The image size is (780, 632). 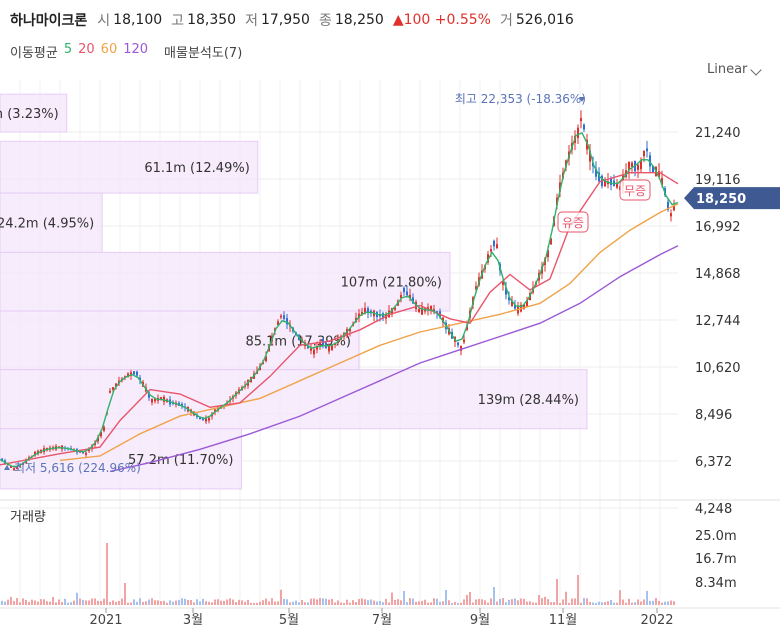 I want to click on volume-profile-label: 57.2m (11.70%), so click(x=180, y=460).